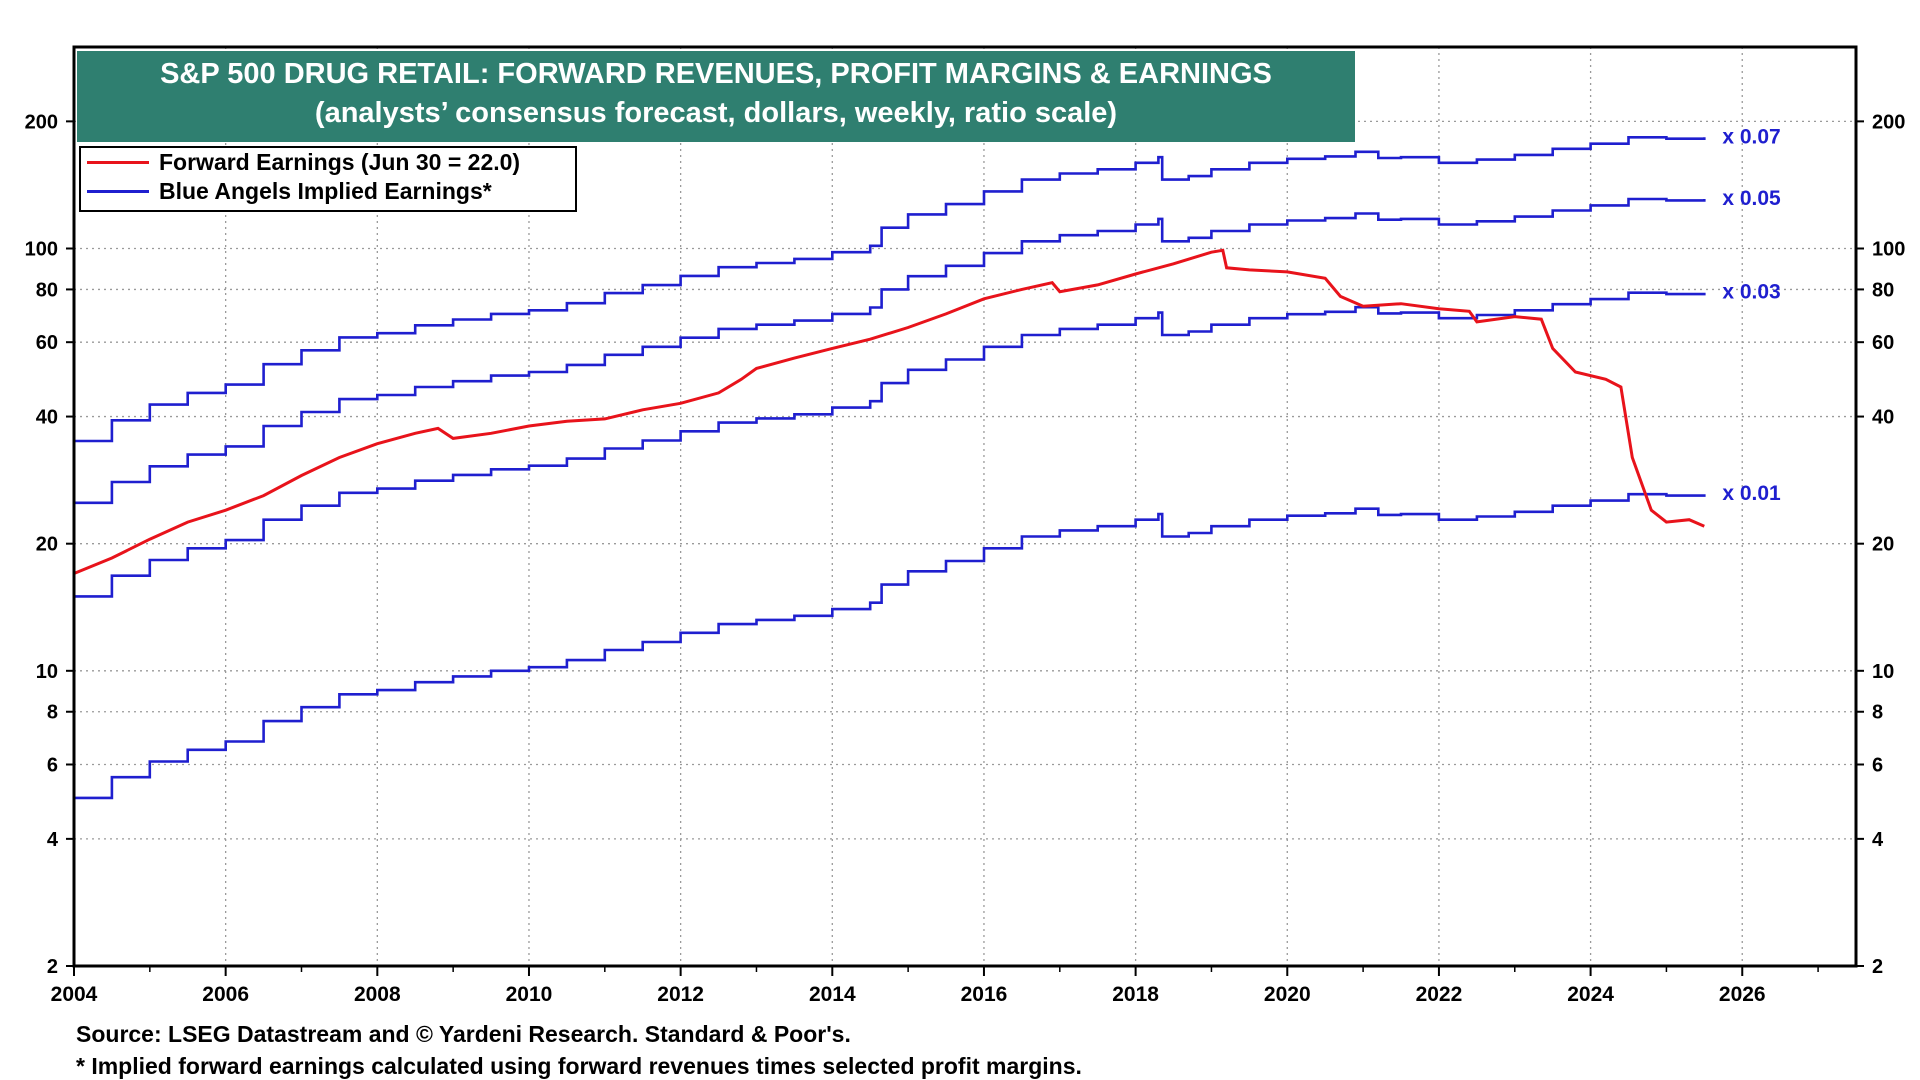  Describe the element at coordinates (984, 994) in the screenshot. I see `x-tick-label: 2016` at that location.